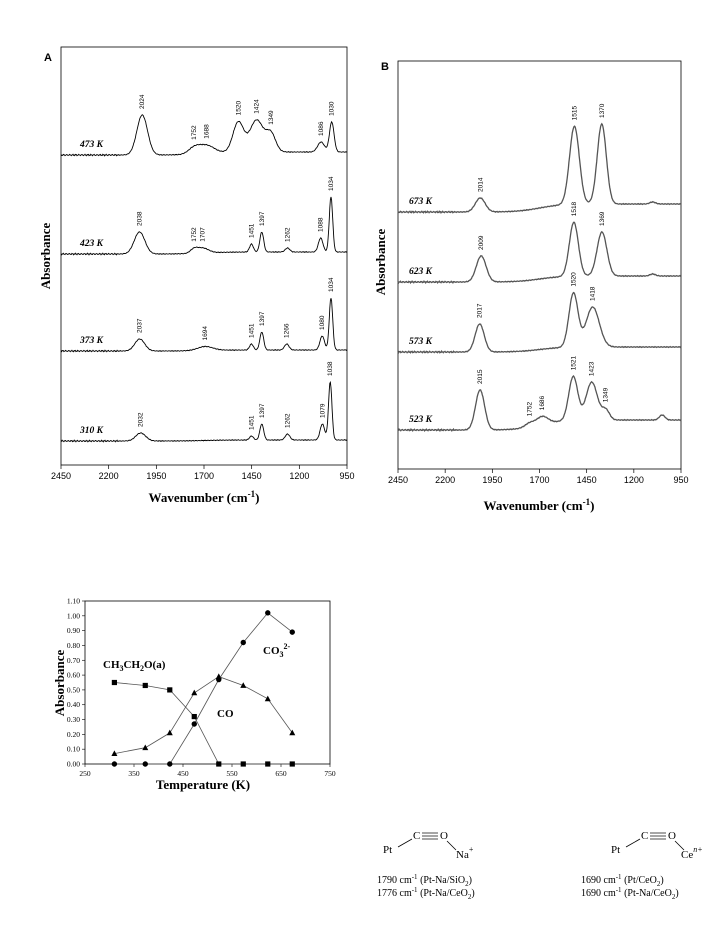  Describe the element at coordinates (602, 110) in the screenshot. I see `panel-b-peak-label: 1370` at that location.